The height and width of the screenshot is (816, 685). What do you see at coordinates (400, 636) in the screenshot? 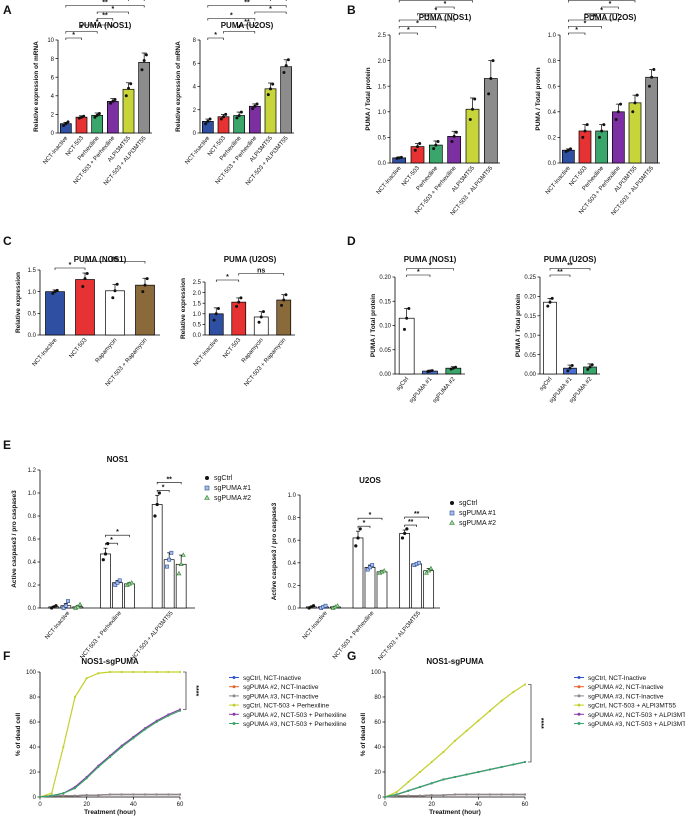
I see `x-tick-label: NCT-503 + ALPI3MT55` at bounding box center [400, 636].